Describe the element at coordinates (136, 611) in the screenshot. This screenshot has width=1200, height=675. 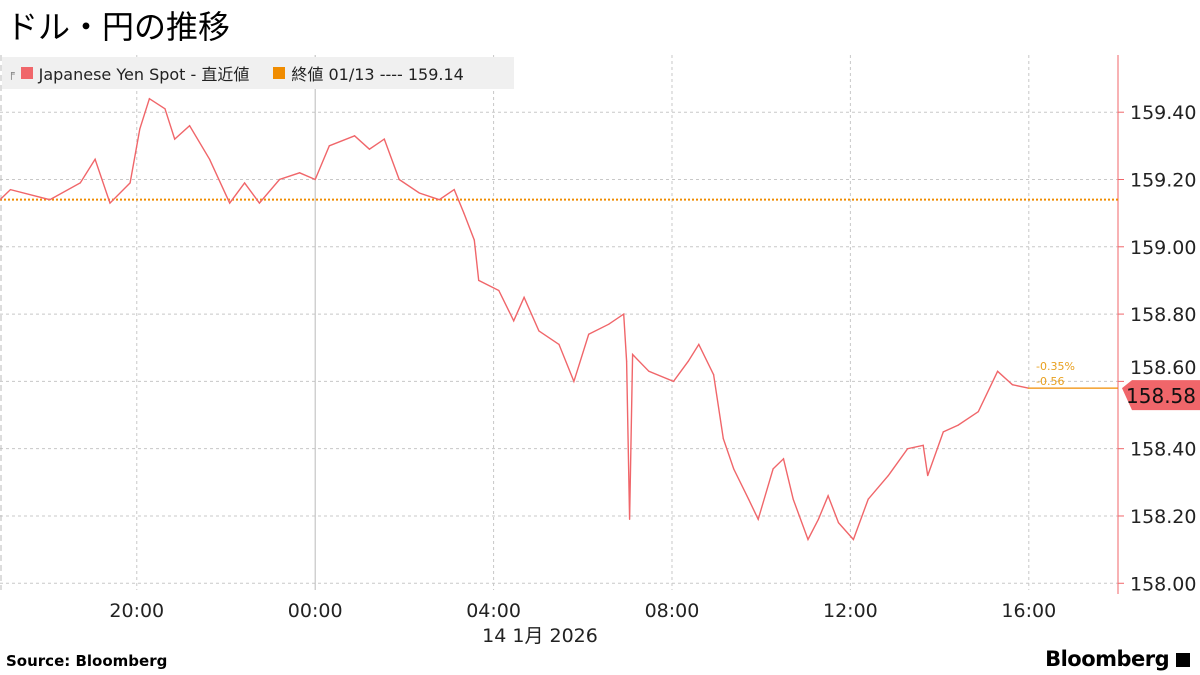
I see `x-tick-label: 20:00` at that location.